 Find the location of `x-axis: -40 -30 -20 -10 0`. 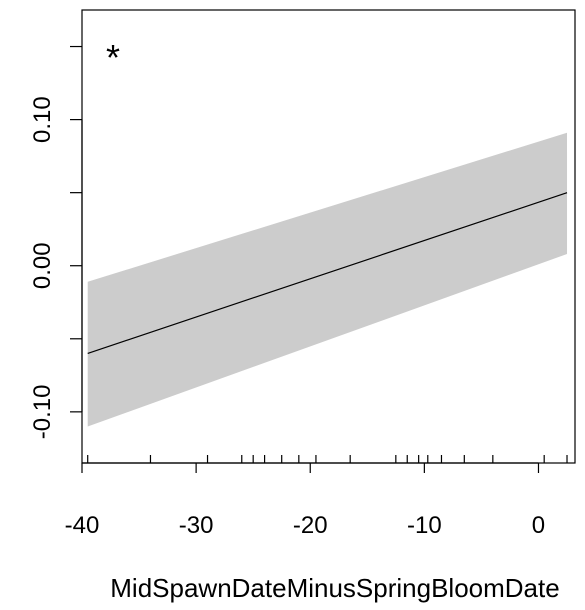

x-axis: -40 -30 -20 -10 0 is located at coordinates (305, 500).